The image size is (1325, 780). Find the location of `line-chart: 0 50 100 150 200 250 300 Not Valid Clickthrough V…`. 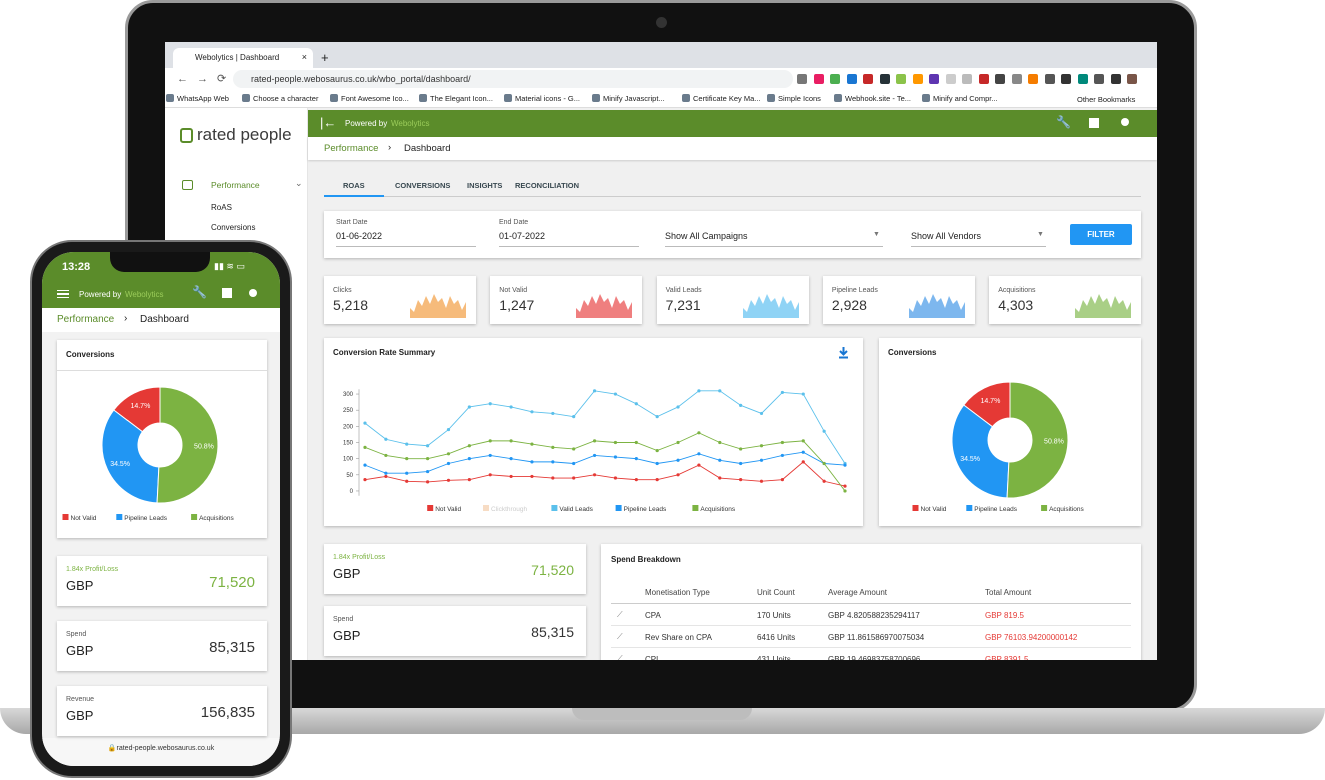

line-chart: 0 50 100 150 200 250 300 Not Valid Clickthrough V… is located at coordinates (595, 451).